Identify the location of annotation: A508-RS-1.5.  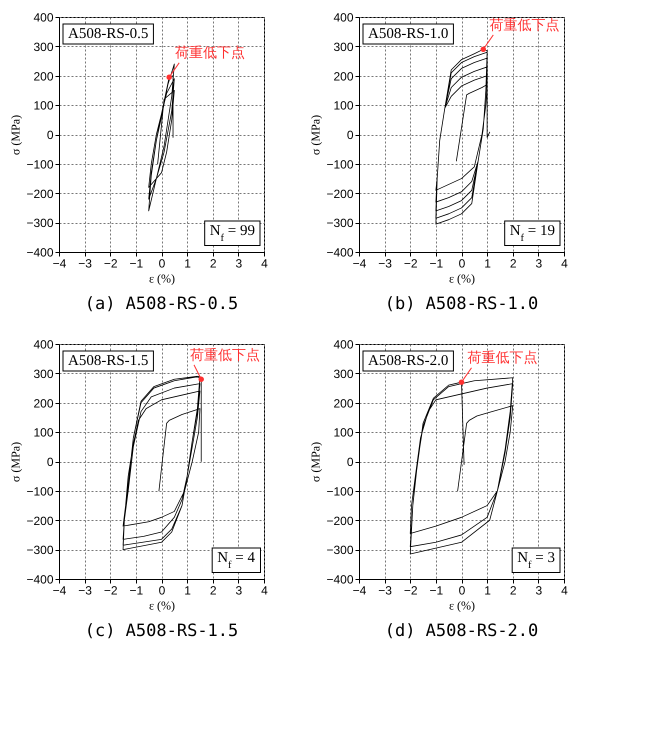
(108, 361).